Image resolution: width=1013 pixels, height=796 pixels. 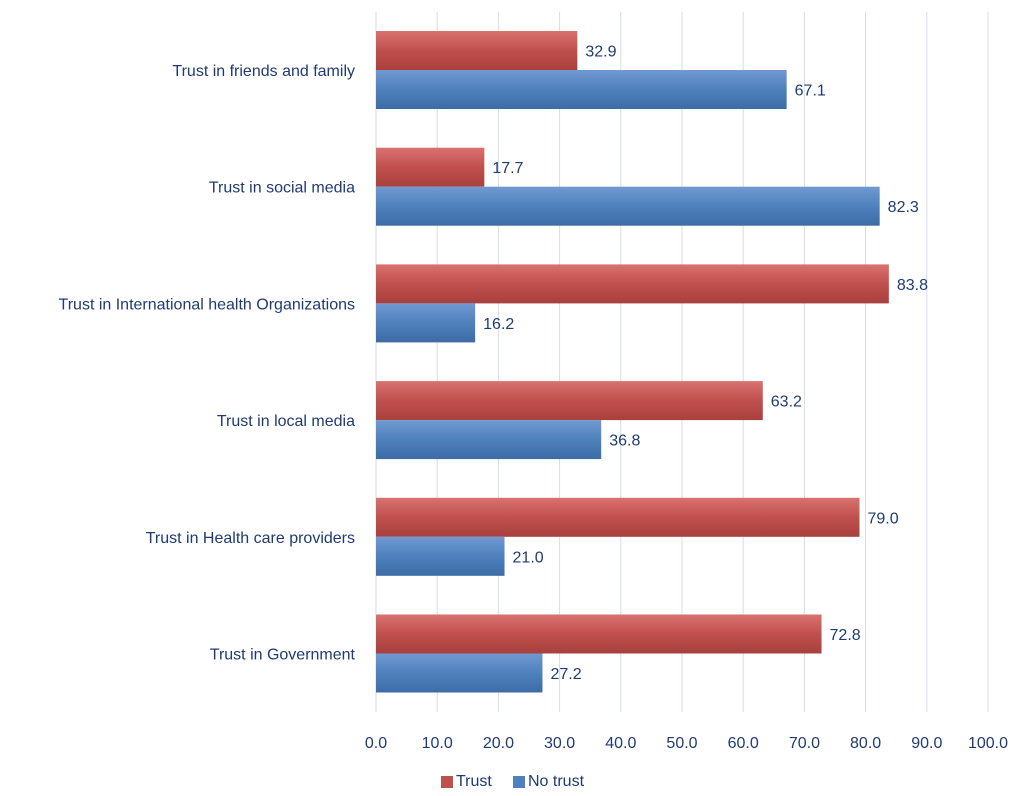 I want to click on category-label: Trust in friends and family, so click(x=263, y=71).